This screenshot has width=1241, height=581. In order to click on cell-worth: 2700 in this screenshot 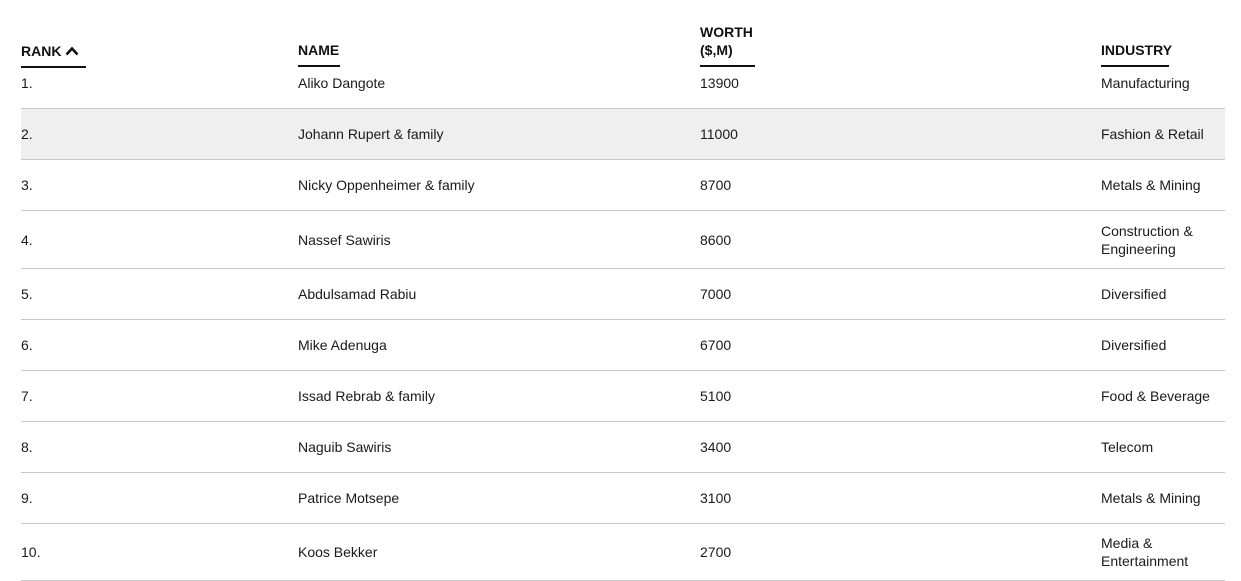, I will do `click(716, 552)`.